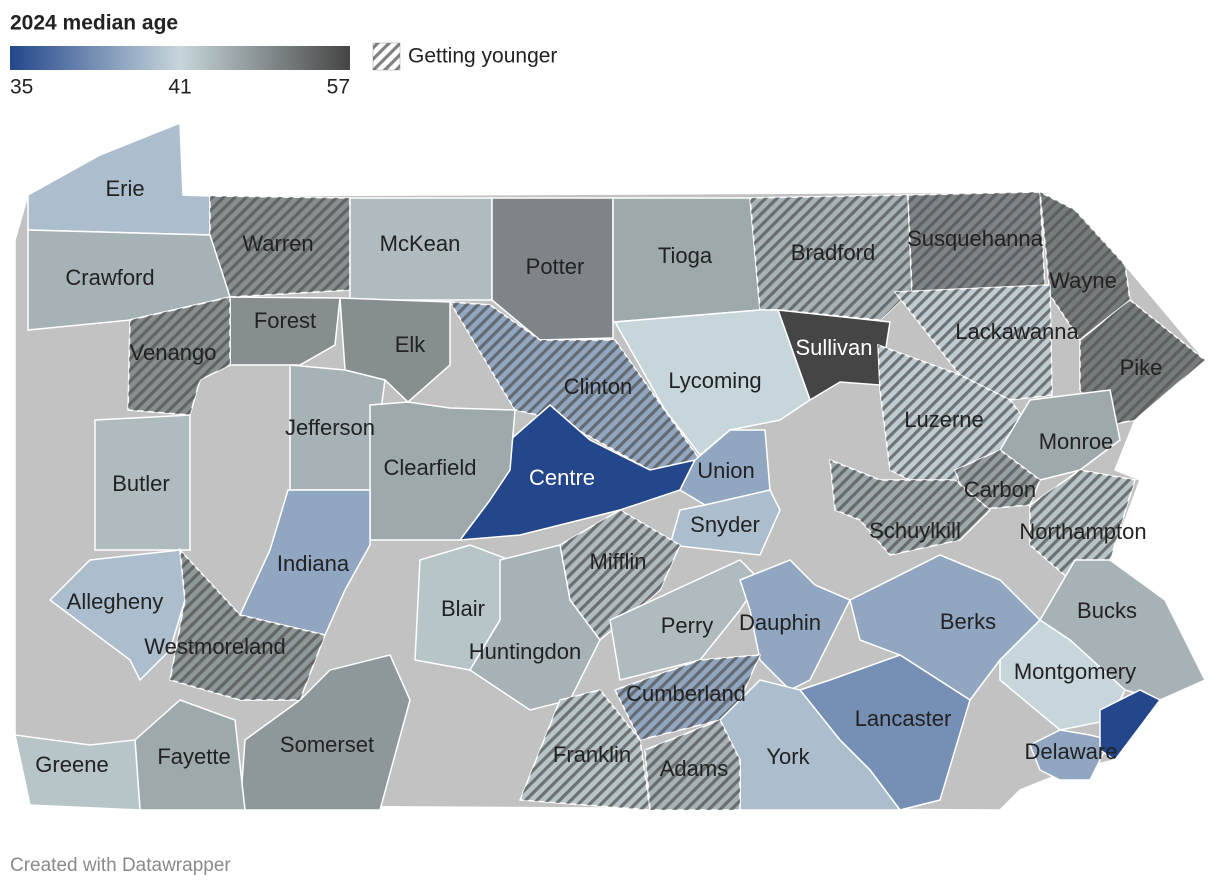 Image resolution: width=1220 pixels, height=890 pixels. What do you see at coordinates (21, 87) in the screenshot?
I see `legend-tick-label: 35` at bounding box center [21, 87].